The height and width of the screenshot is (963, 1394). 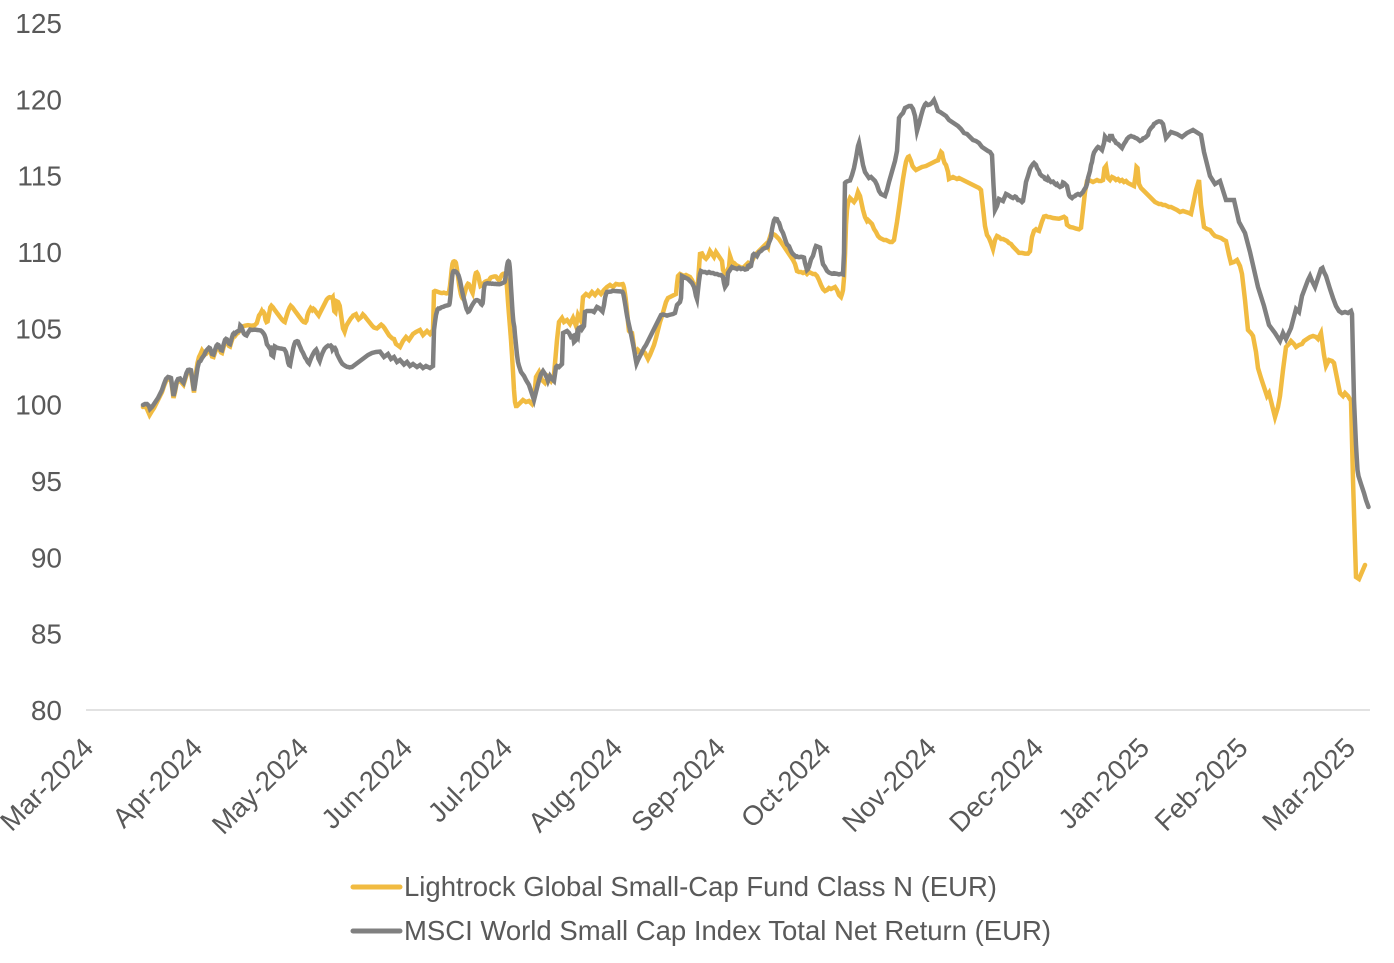 I want to click on svg-text: 120, so click(x=38, y=99).